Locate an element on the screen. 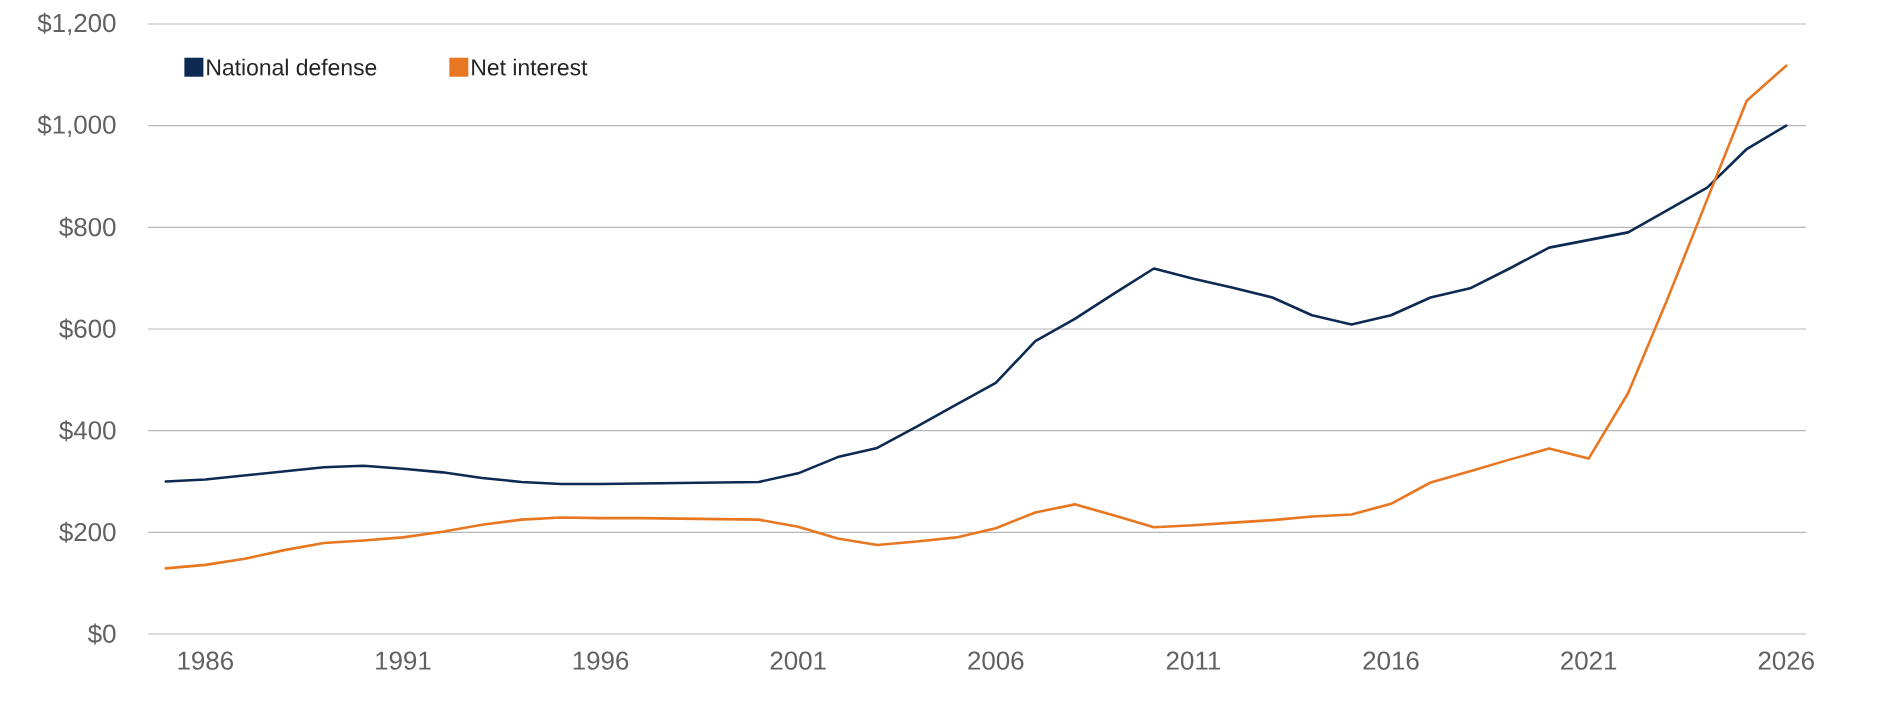 This screenshot has width=1881, height=721. x-tick-label: 2021 is located at coordinates (1589, 660).